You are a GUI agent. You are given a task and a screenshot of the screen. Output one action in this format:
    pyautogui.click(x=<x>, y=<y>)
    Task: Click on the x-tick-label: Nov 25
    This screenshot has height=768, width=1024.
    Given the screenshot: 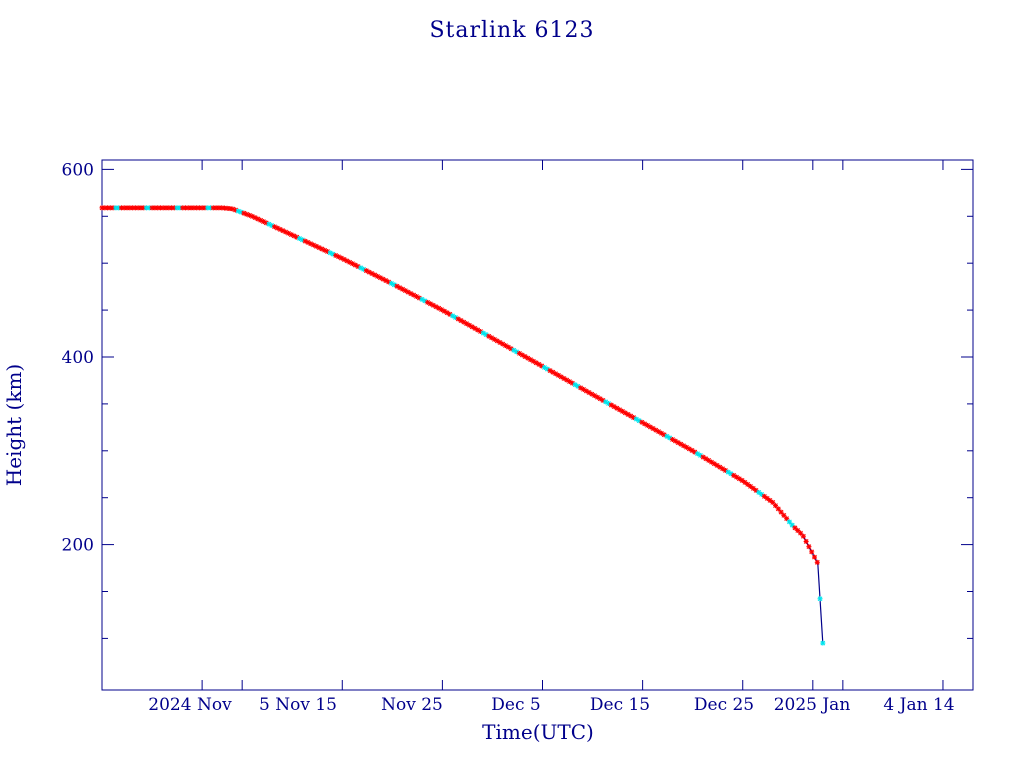 What is the action you would take?
    pyautogui.click(x=412, y=705)
    